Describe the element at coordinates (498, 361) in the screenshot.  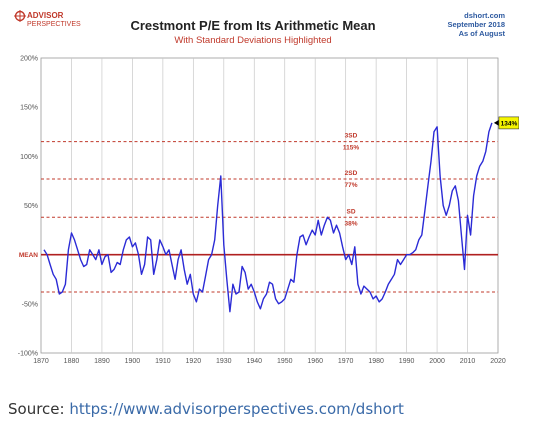
I see `x-tick-label: 2020` at that location.